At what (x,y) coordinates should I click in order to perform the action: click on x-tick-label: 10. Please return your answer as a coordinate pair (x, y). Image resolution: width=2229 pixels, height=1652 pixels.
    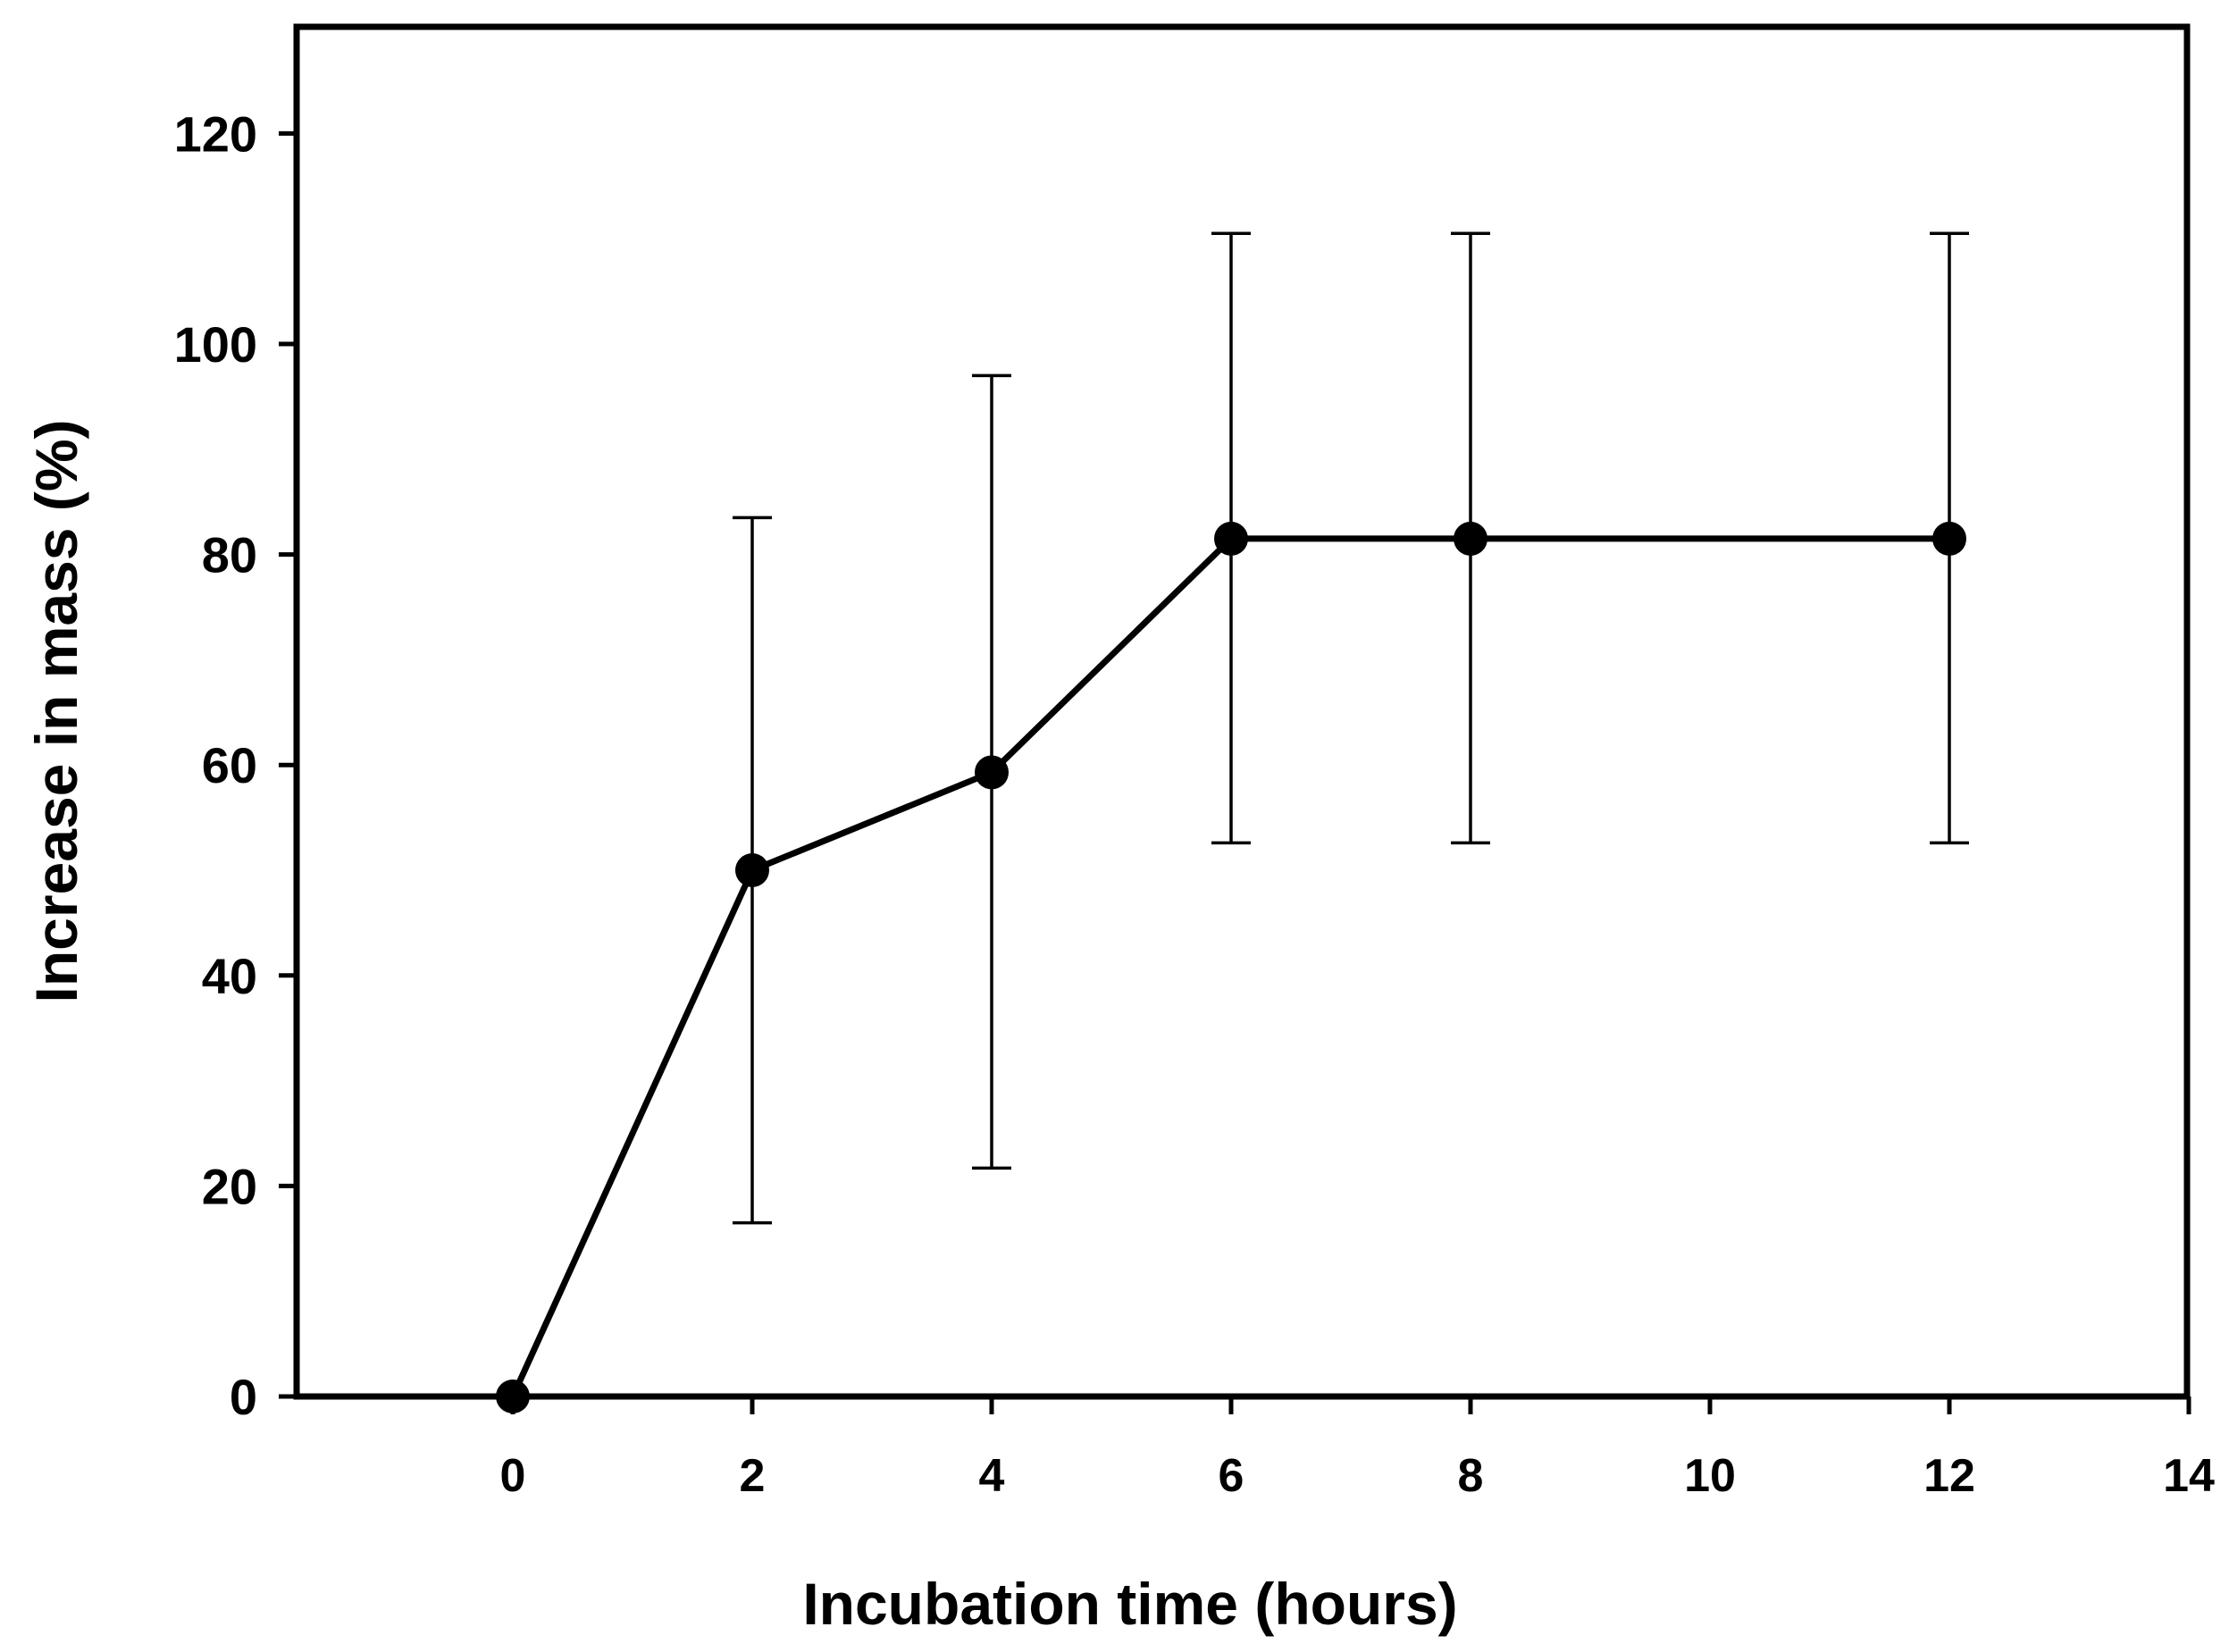
    Looking at the image, I should click on (1710, 1476).